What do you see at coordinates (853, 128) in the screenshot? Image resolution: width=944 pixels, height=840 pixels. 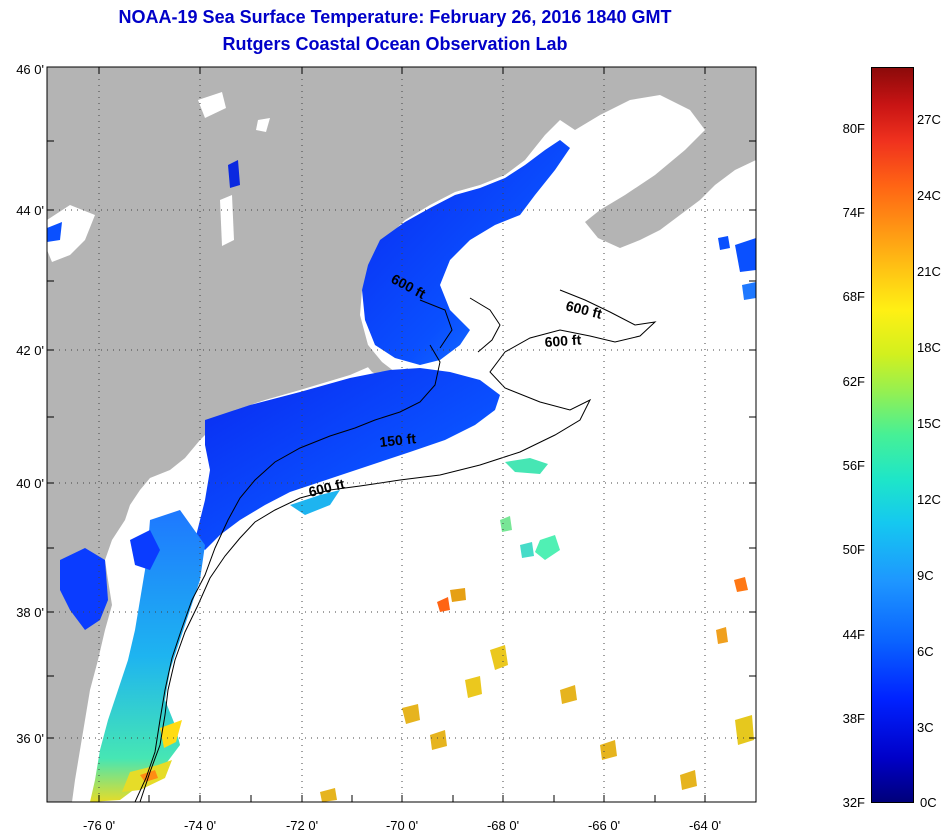 I see `colorbar-fahrenheit-label: 80F` at bounding box center [853, 128].